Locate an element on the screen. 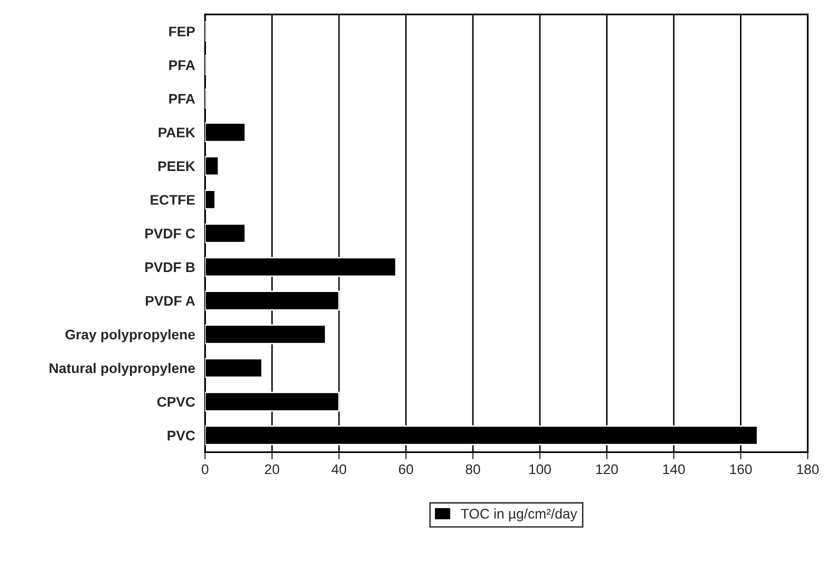 This screenshot has height=576, width=837. y-tick-label: PEEK is located at coordinates (177, 166).